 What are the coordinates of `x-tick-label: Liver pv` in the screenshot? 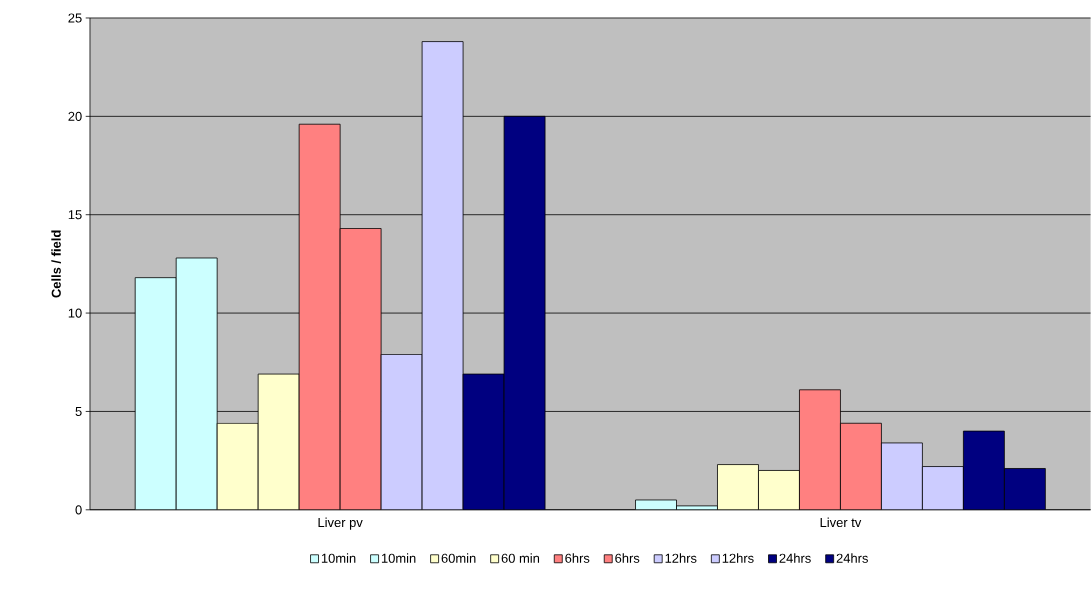 It's located at (340, 523).